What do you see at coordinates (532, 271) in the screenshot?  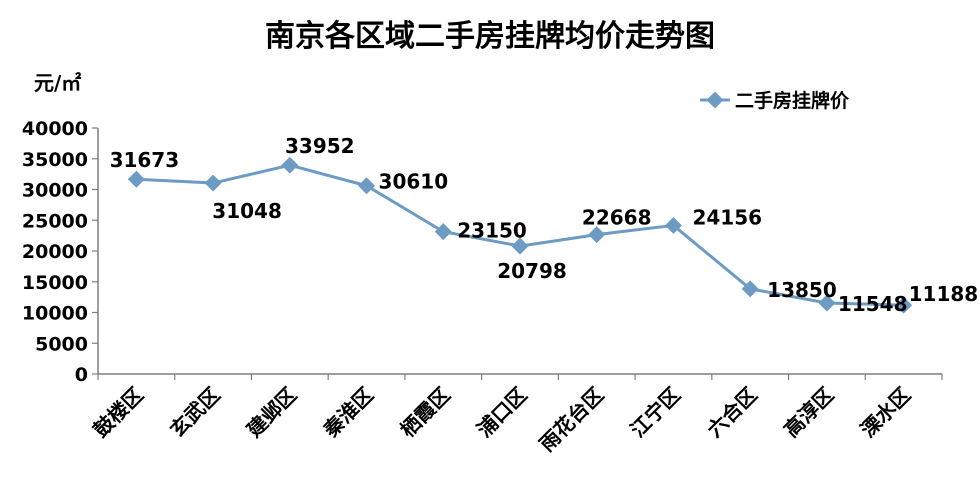 I see `data-label: 20798` at bounding box center [532, 271].